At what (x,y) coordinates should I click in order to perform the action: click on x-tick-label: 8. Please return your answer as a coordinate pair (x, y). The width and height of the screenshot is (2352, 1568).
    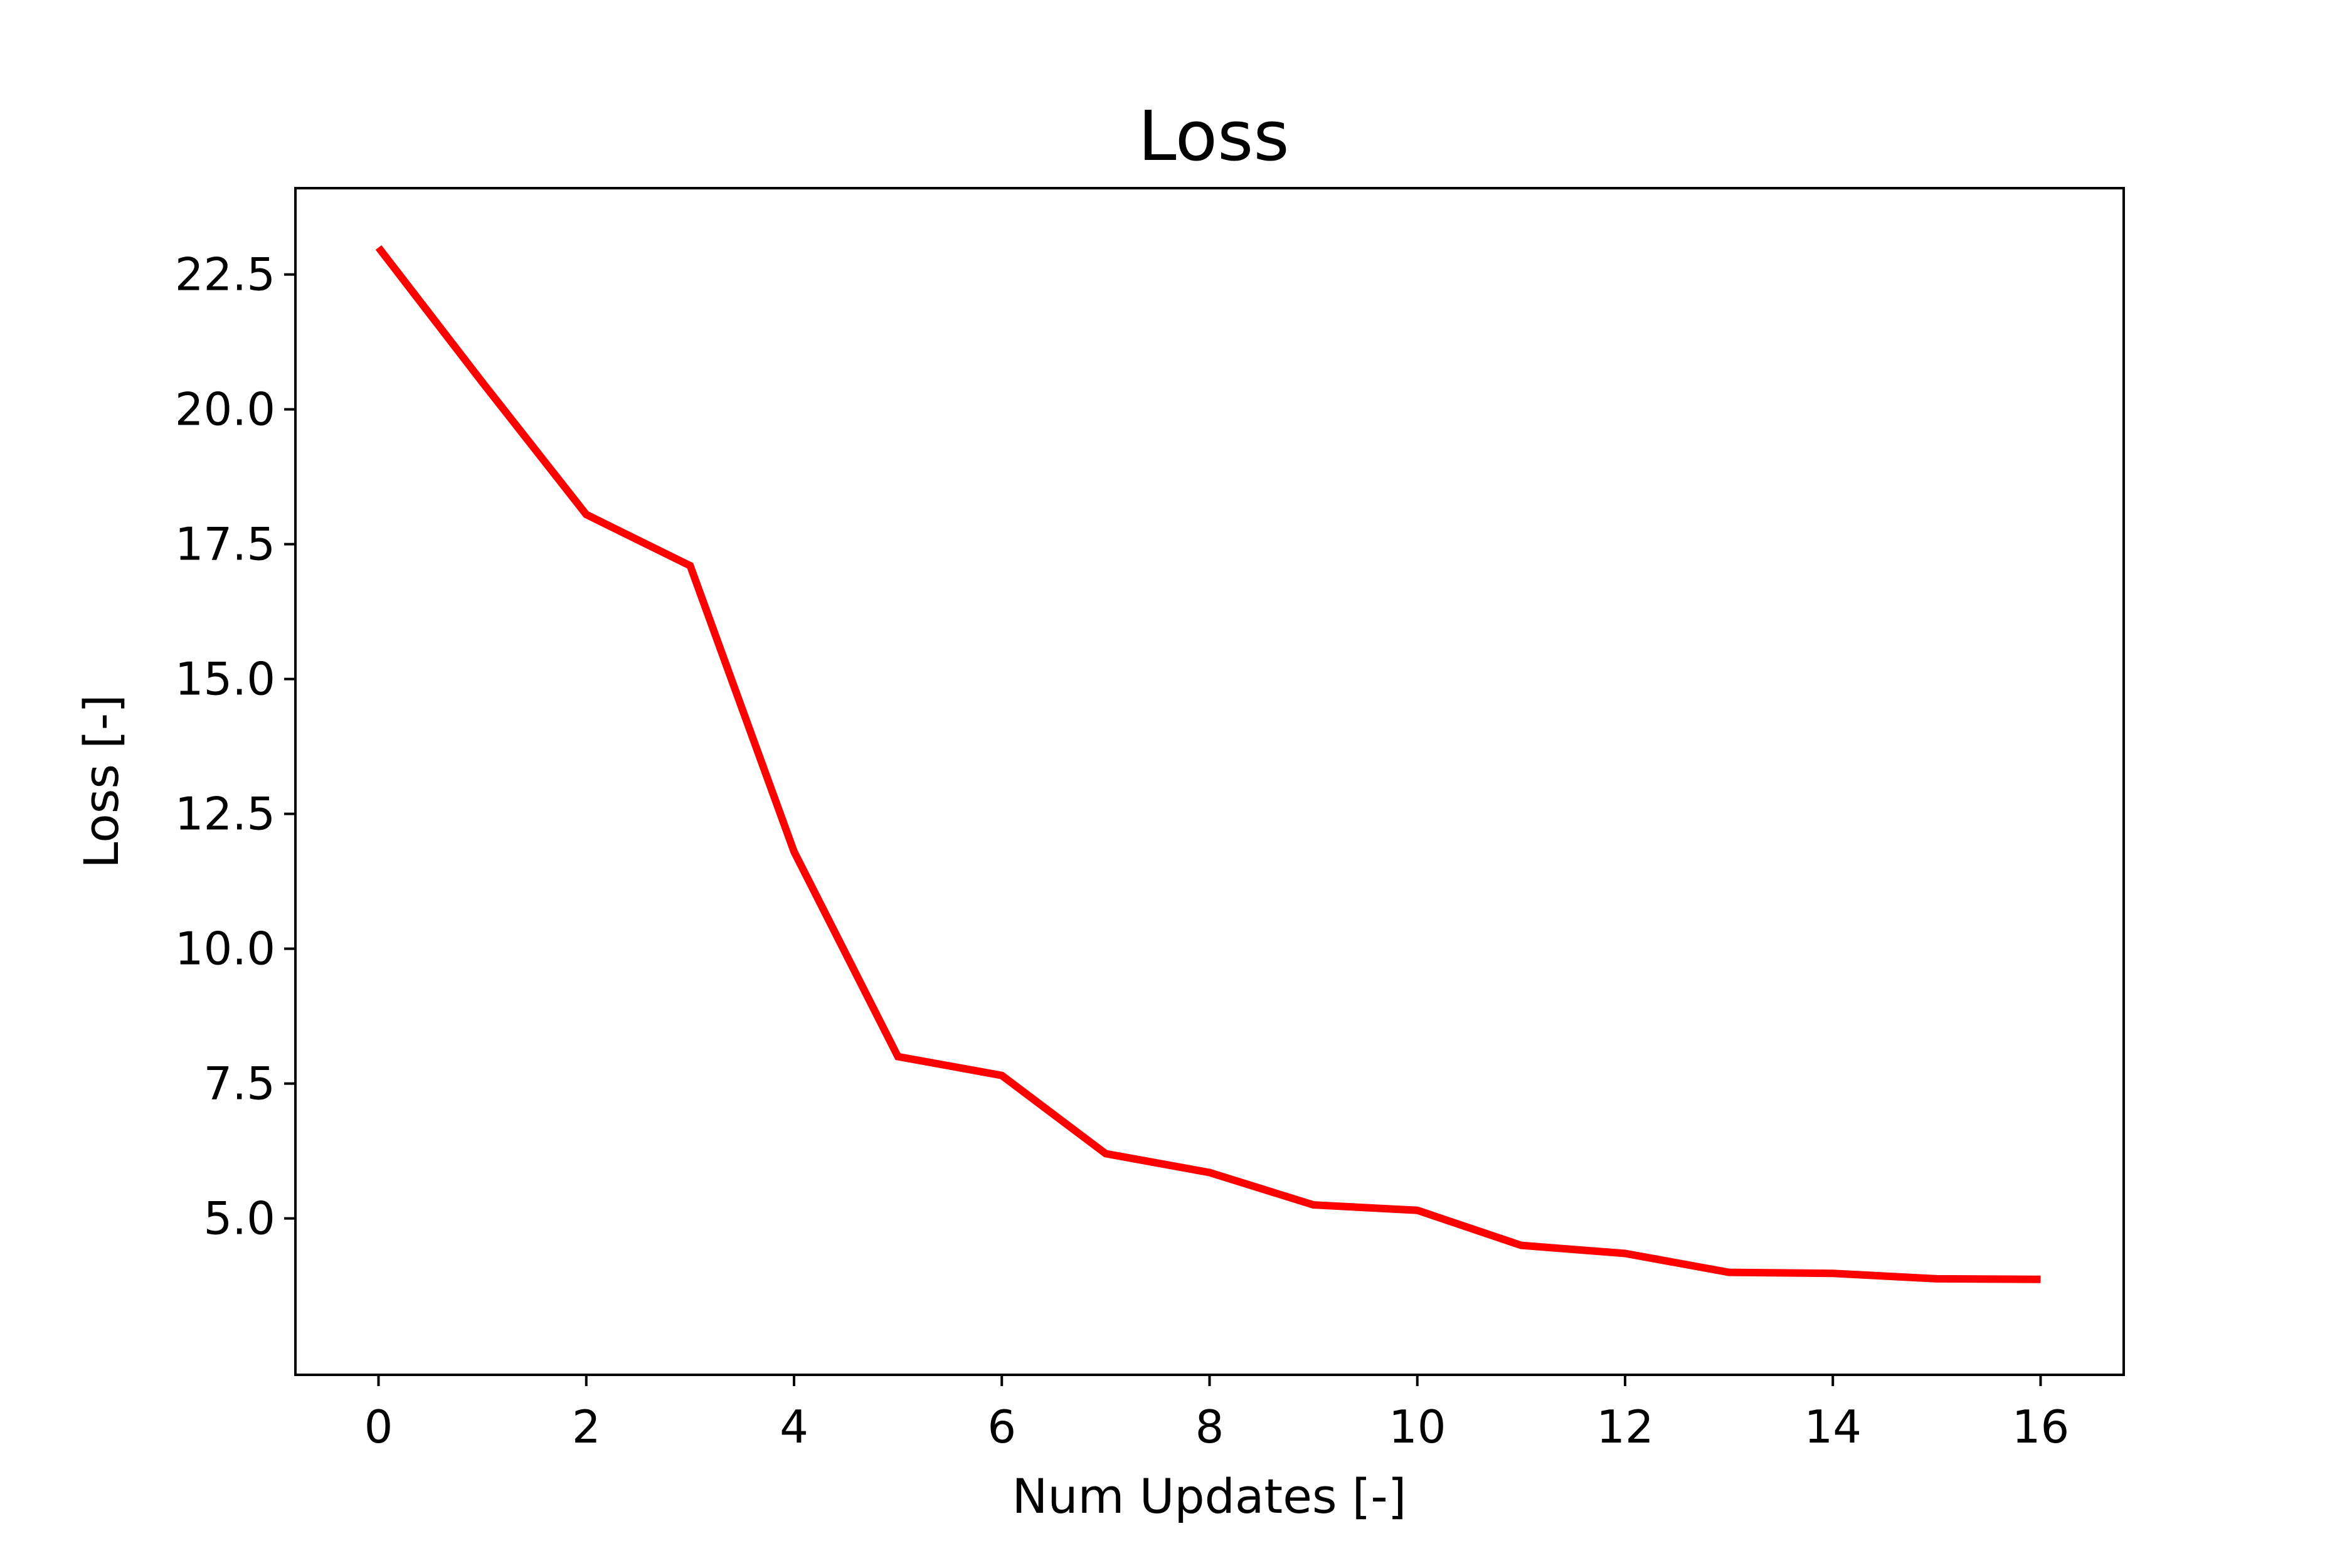
    Looking at the image, I should click on (1209, 1427).